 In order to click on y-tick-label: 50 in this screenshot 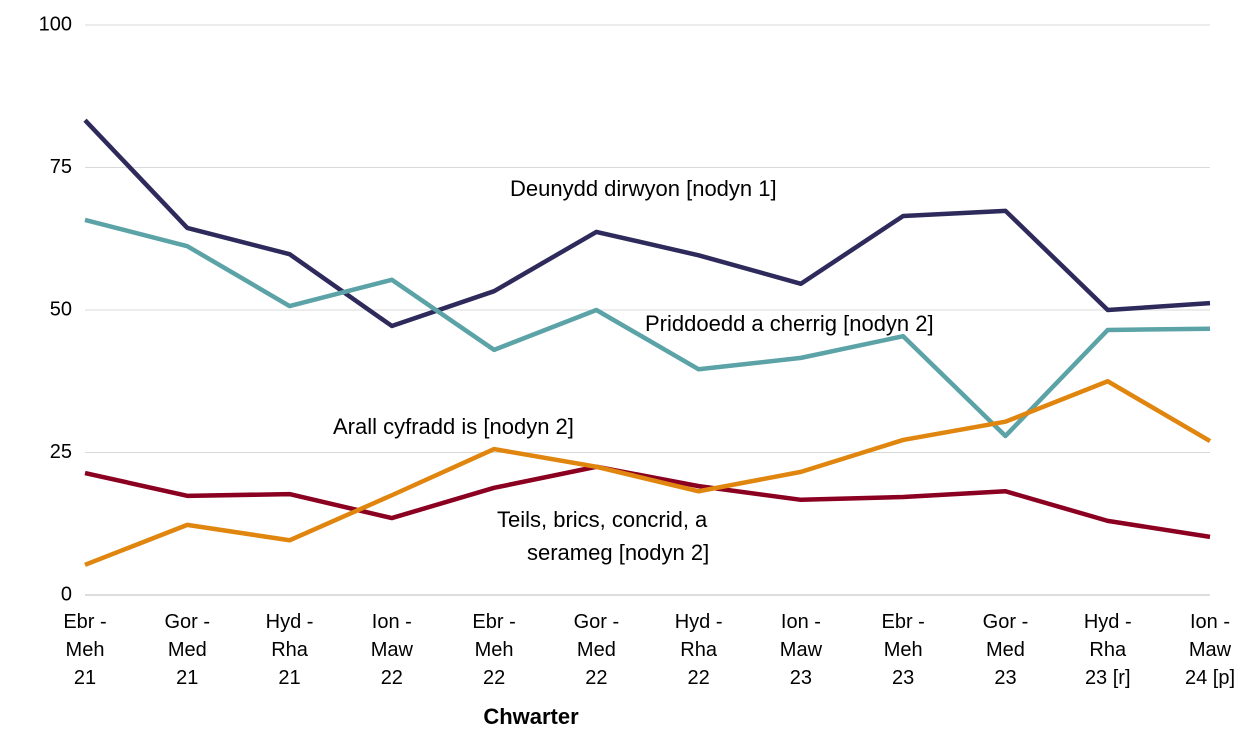, I will do `click(61, 309)`.